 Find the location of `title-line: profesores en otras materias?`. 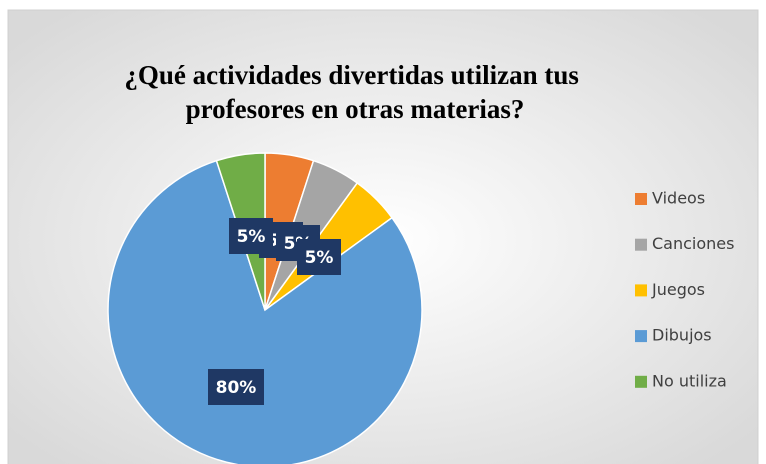

title-line: profesores en otras materias? is located at coordinates (355, 109).